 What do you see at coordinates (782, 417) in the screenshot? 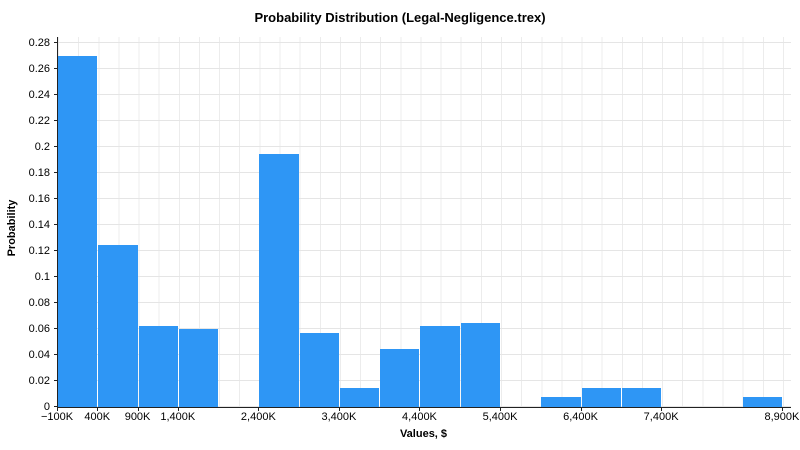
I see `x-tick-label: 8,900K` at bounding box center [782, 417].